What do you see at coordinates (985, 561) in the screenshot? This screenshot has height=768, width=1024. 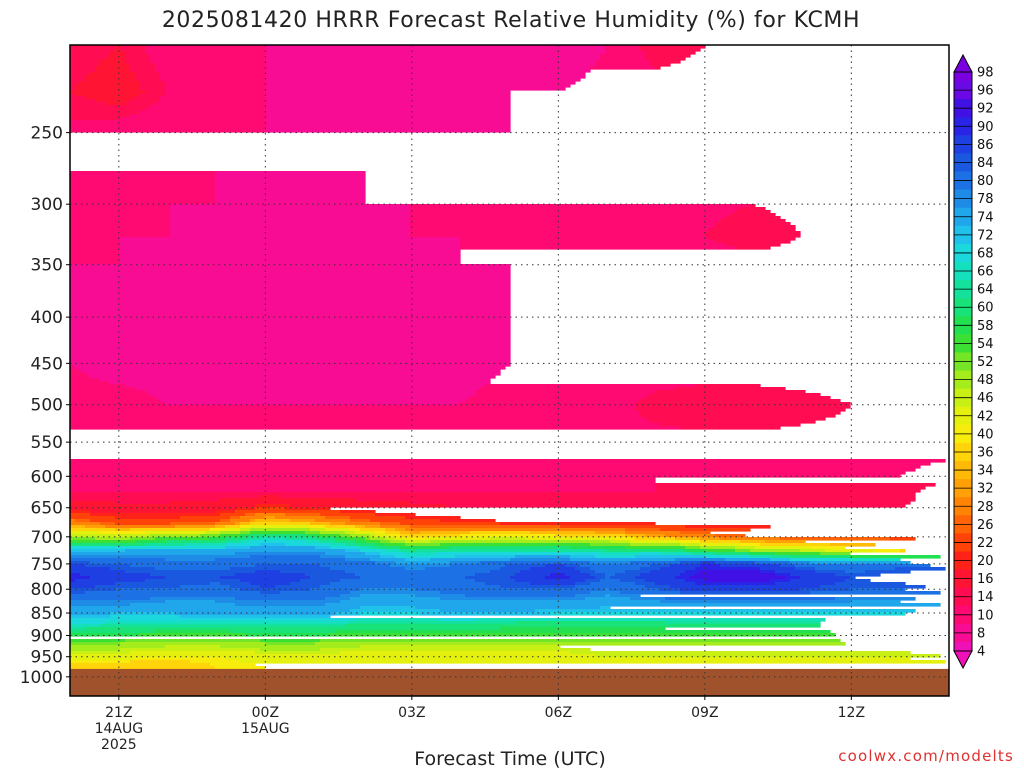 I see `colorbar-label: 20` at bounding box center [985, 561].